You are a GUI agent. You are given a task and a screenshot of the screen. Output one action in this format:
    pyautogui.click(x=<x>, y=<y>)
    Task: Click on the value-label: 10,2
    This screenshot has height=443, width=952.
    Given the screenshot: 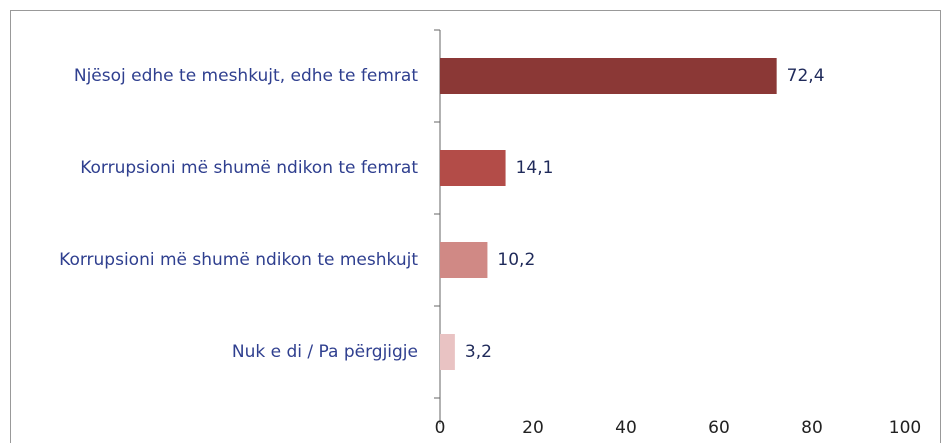 What is the action you would take?
    pyautogui.click(x=516, y=260)
    